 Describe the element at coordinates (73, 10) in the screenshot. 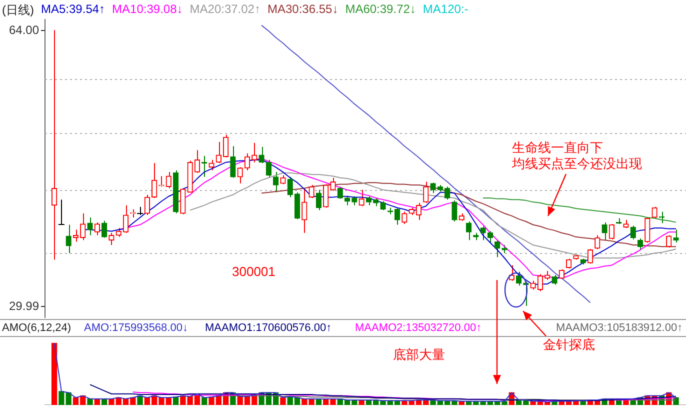

I see `text: MA5:39.54↑` at that location.